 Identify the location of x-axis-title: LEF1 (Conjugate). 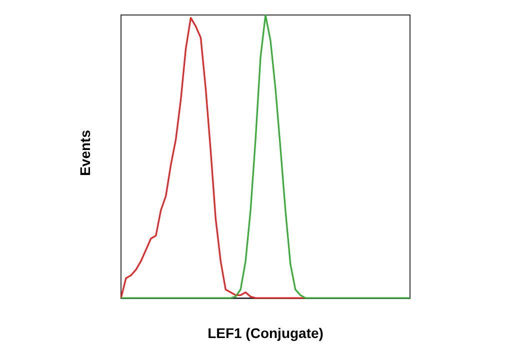
(266, 333).